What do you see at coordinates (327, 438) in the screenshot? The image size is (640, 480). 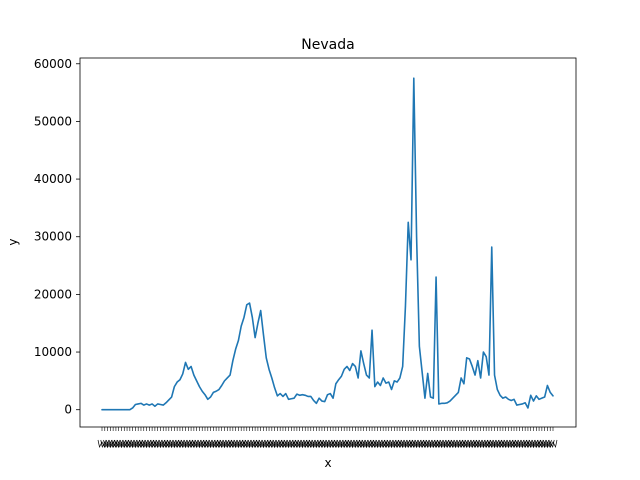 I see `x-axis-ticks` at bounding box center [327, 438].